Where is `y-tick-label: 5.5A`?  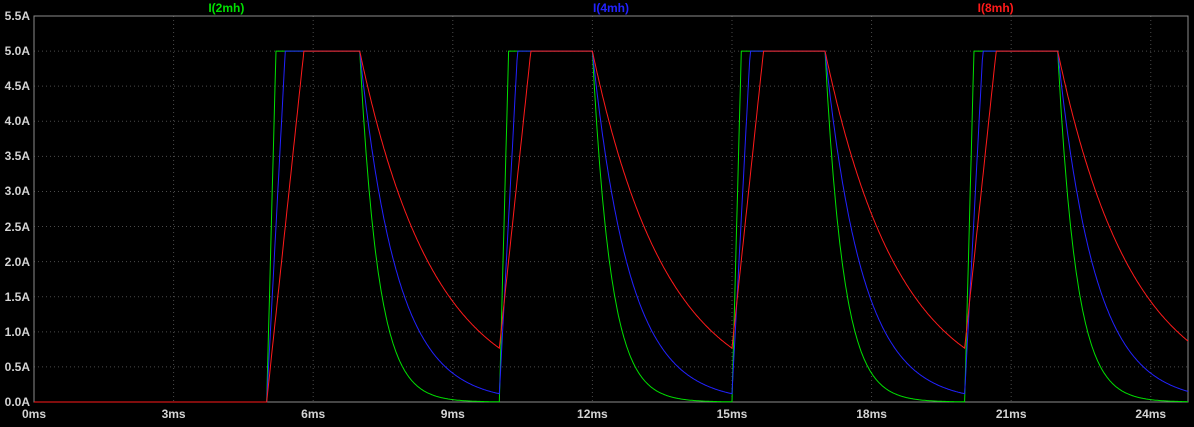 y-tick-label: 5.5A is located at coordinates (17, 16).